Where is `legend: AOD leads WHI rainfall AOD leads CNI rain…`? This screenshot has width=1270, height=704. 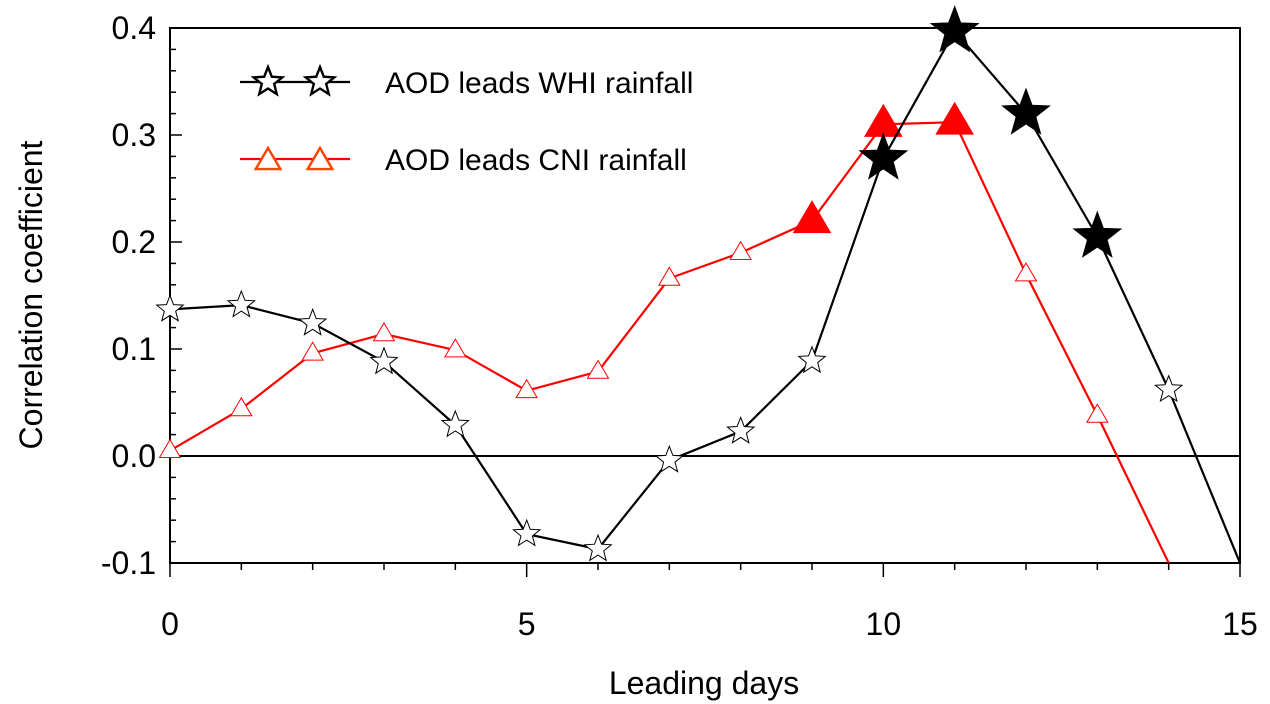
legend: AOD leads WHI rainfall AOD leads CNI rain… is located at coordinates (466, 120).